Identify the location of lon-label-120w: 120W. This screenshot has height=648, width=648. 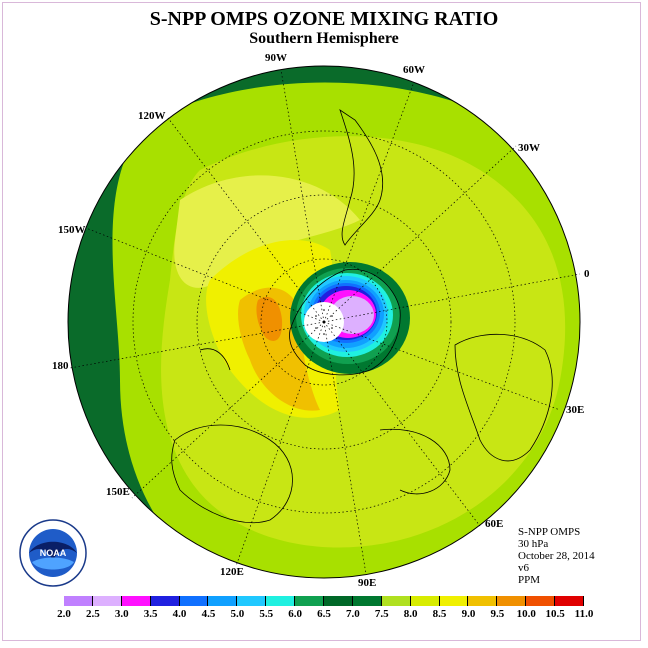
(152, 116).